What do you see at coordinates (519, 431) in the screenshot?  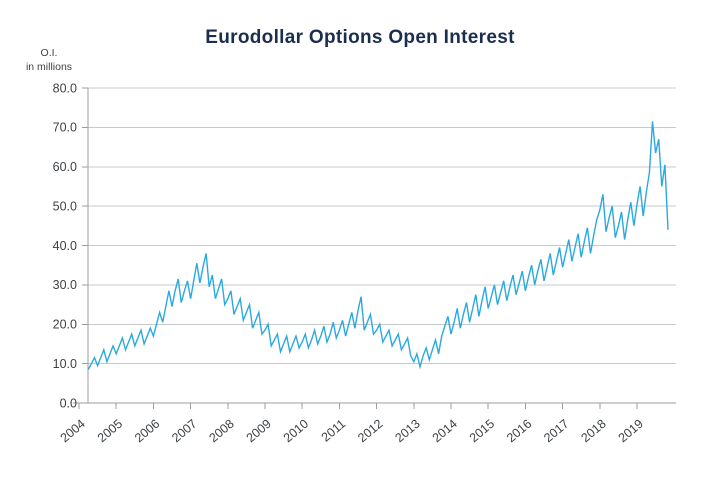 I see `x-tick-label: 2016` at bounding box center [519, 431].